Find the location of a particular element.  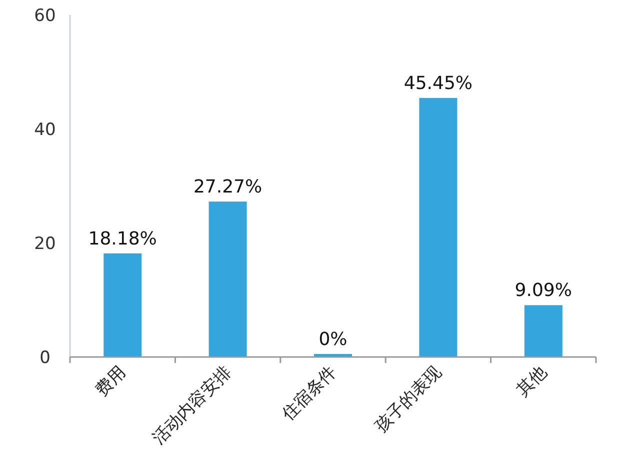

data-label: 45.45% is located at coordinates (438, 83).